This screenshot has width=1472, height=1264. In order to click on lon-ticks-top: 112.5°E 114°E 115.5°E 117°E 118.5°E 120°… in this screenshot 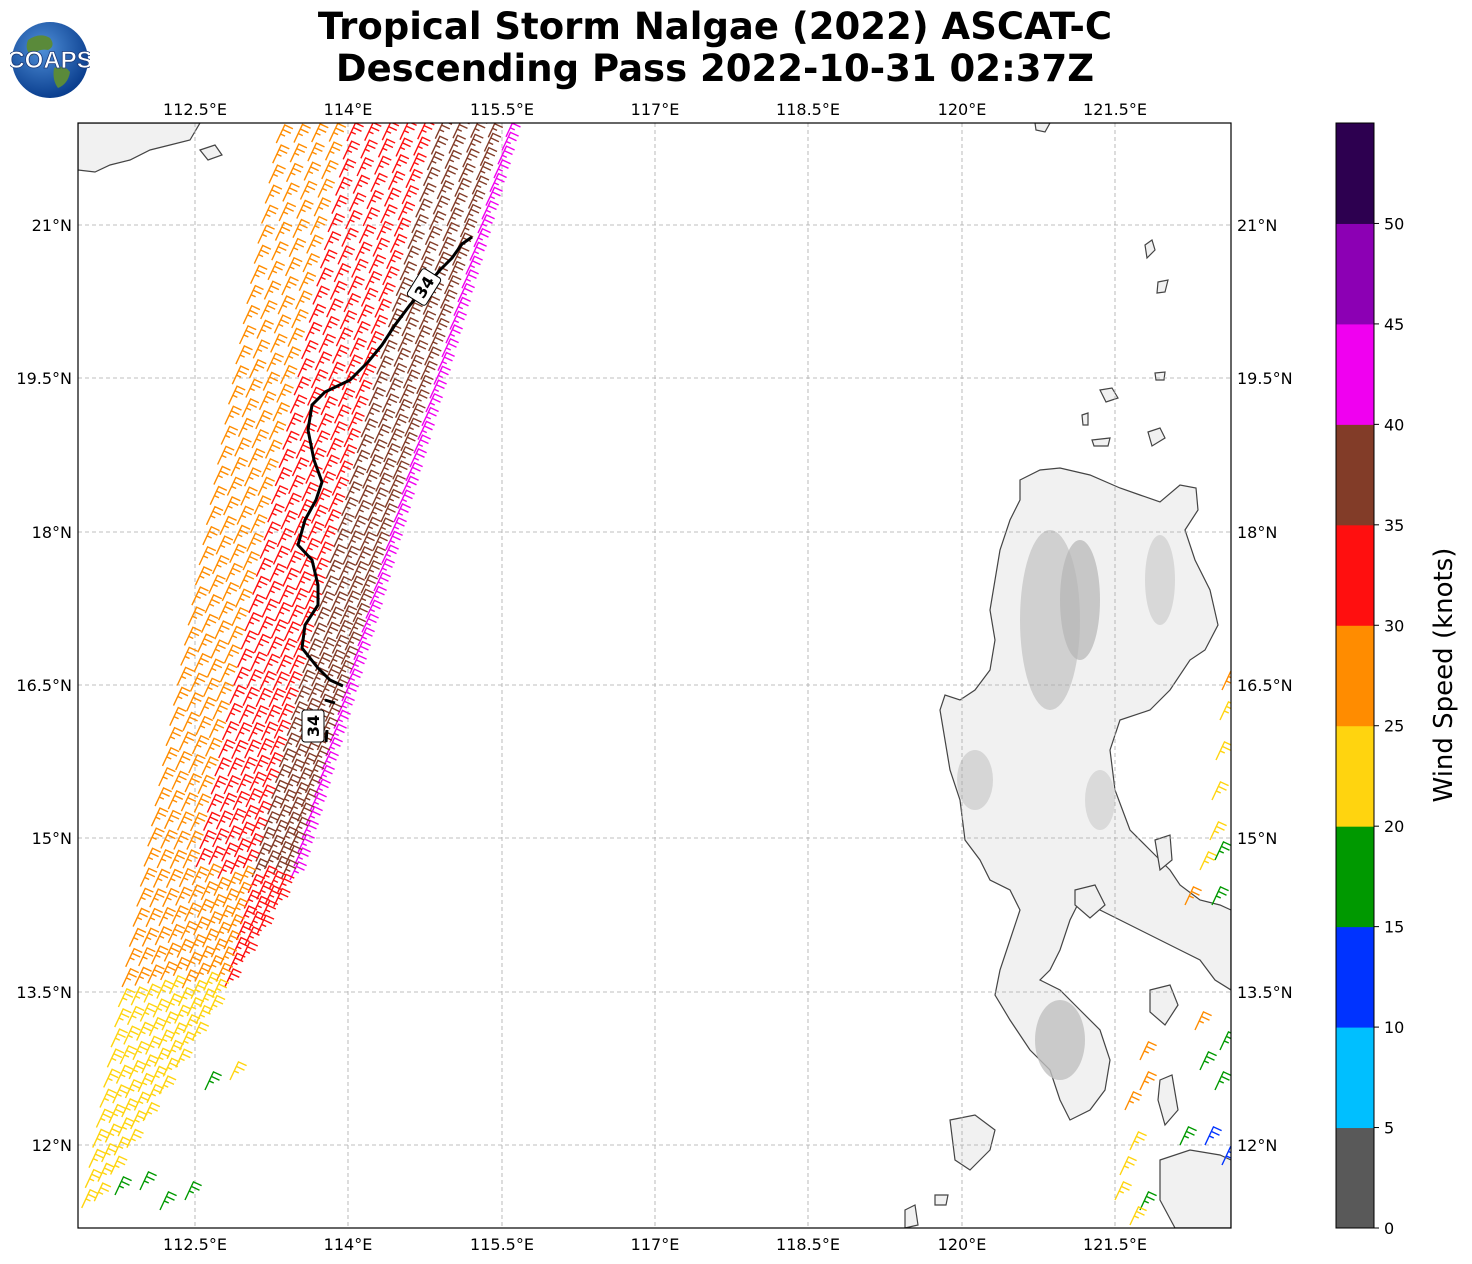, I will do `click(655, 109)`.